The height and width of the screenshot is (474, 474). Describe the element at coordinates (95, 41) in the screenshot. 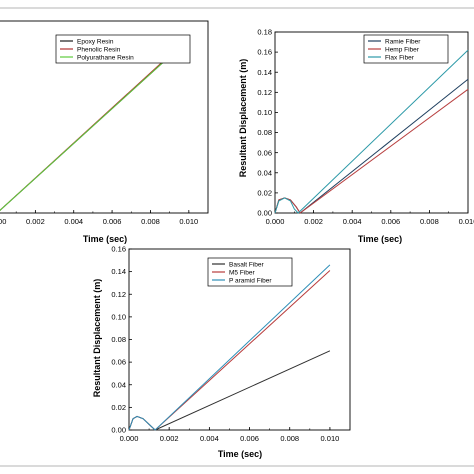

I see `legend-label: Epoxy Resin` at that location.